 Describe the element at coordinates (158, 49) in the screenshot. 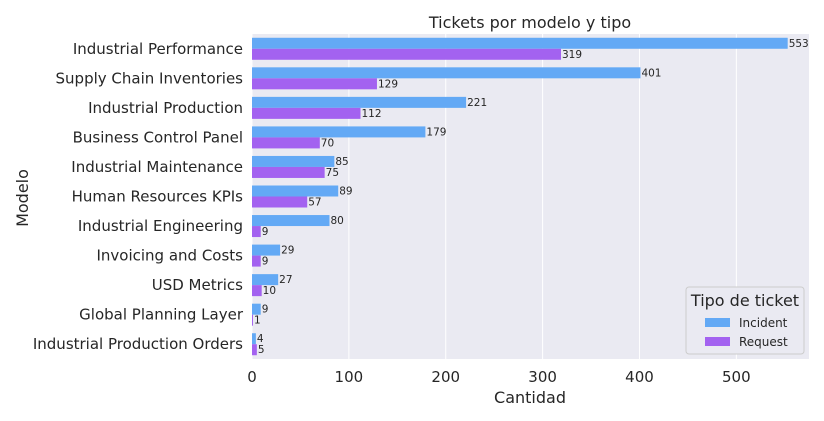

I see `y-tick-industrial-performance: Industrial Performance` at that location.